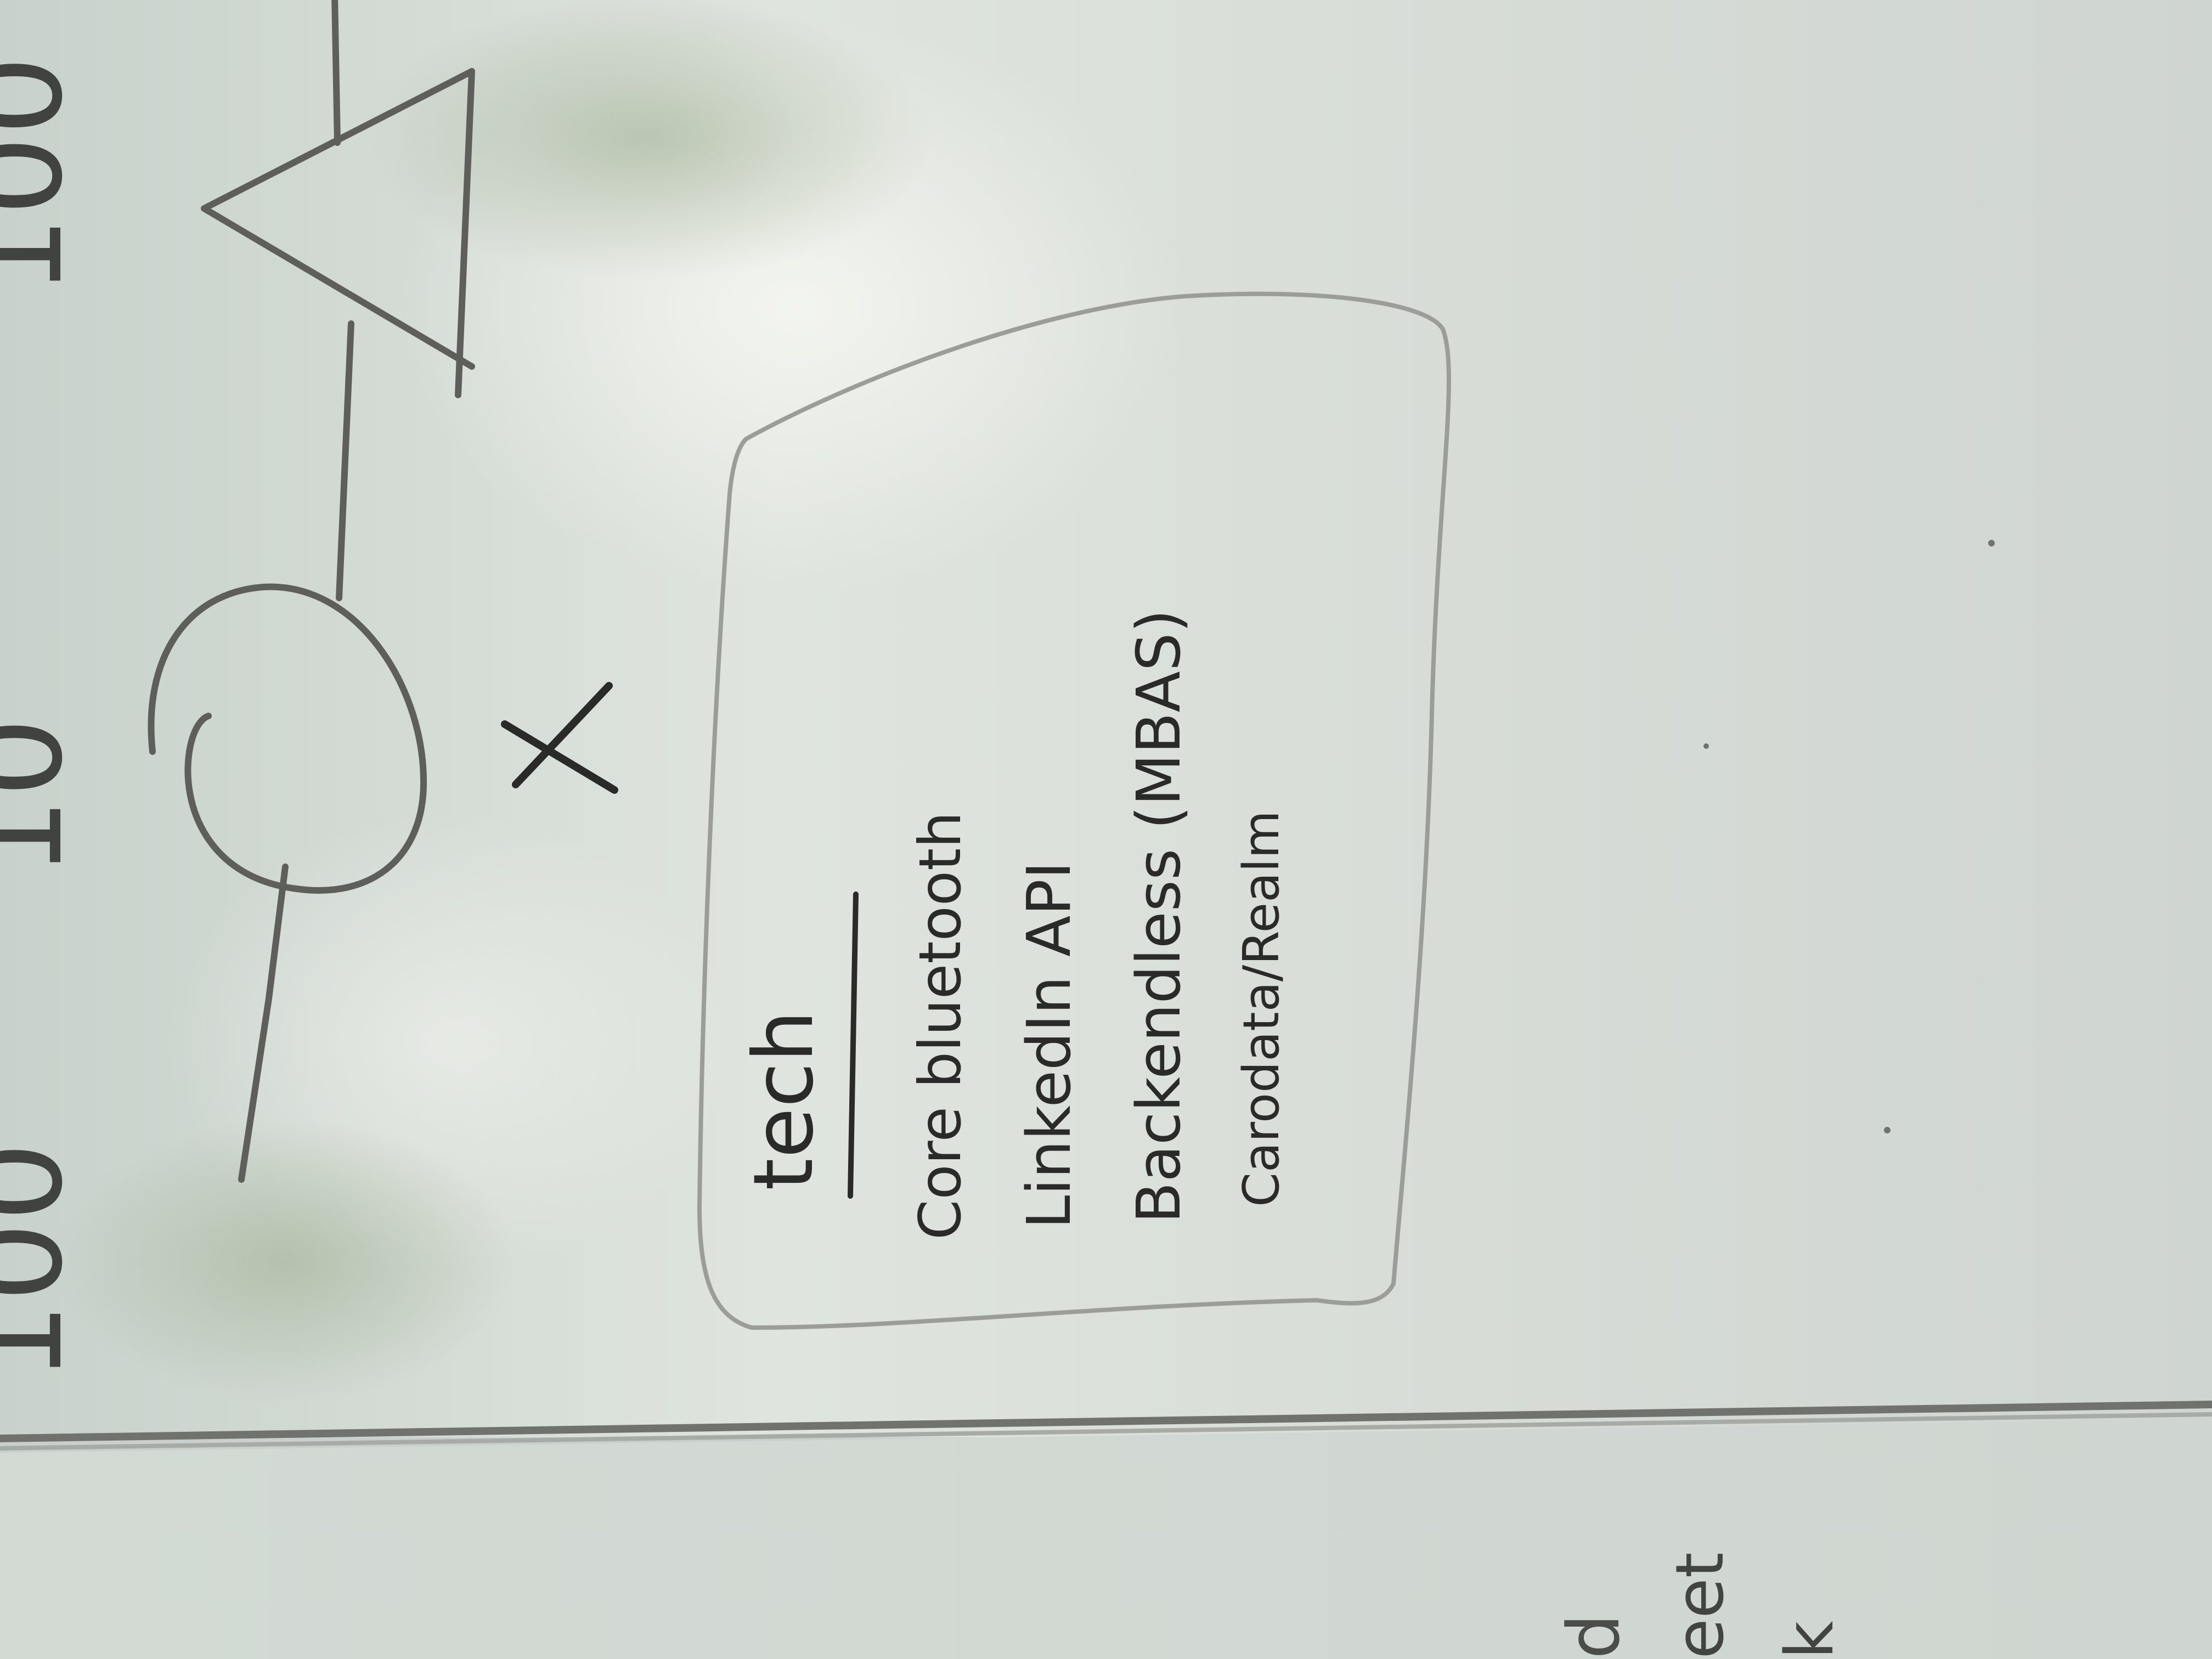 The image size is (2212, 1659). I want to click on tech-heading: tech, so click(784, 1100).